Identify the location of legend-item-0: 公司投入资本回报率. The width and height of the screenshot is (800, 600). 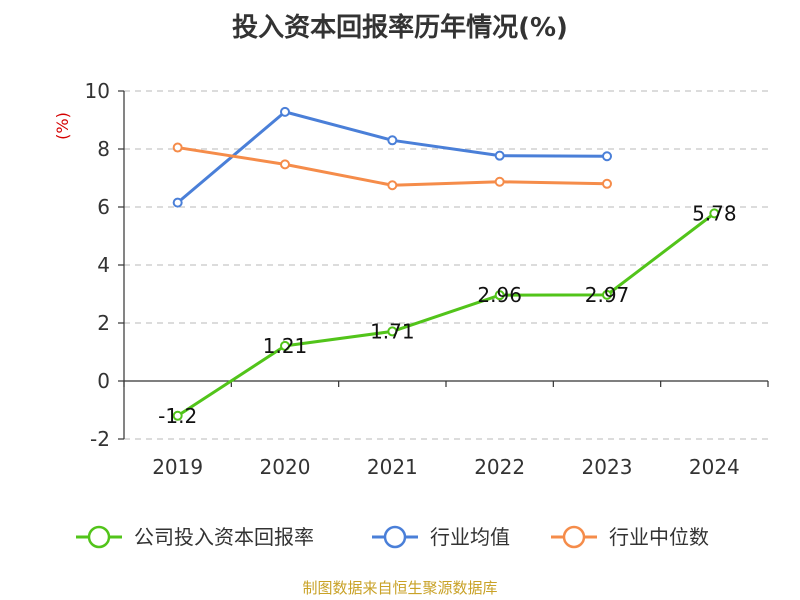
(195, 537).